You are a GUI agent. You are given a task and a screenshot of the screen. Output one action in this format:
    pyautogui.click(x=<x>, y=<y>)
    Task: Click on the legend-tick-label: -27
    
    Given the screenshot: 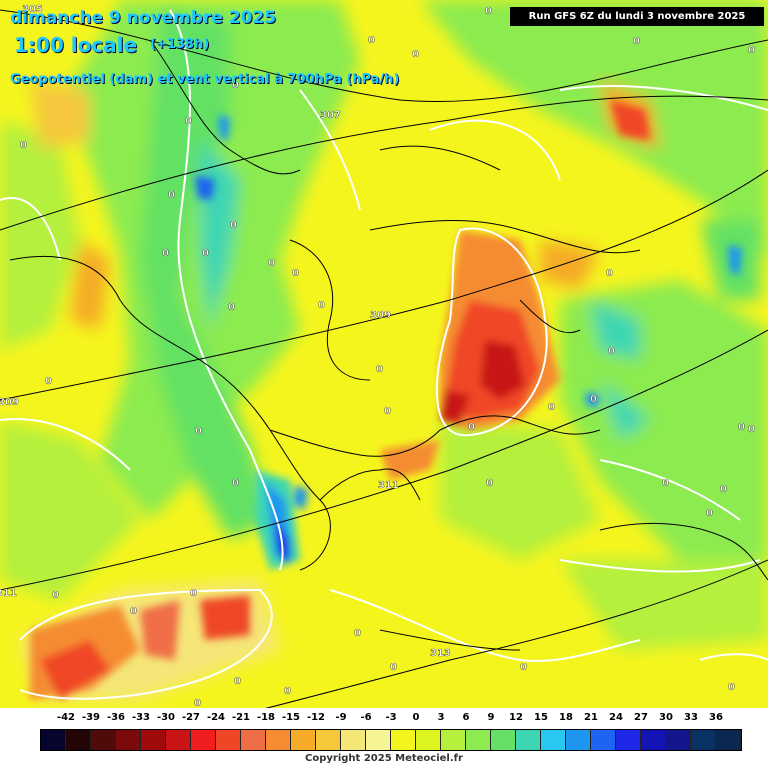 What is the action you would take?
    pyautogui.click(x=191, y=717)
    